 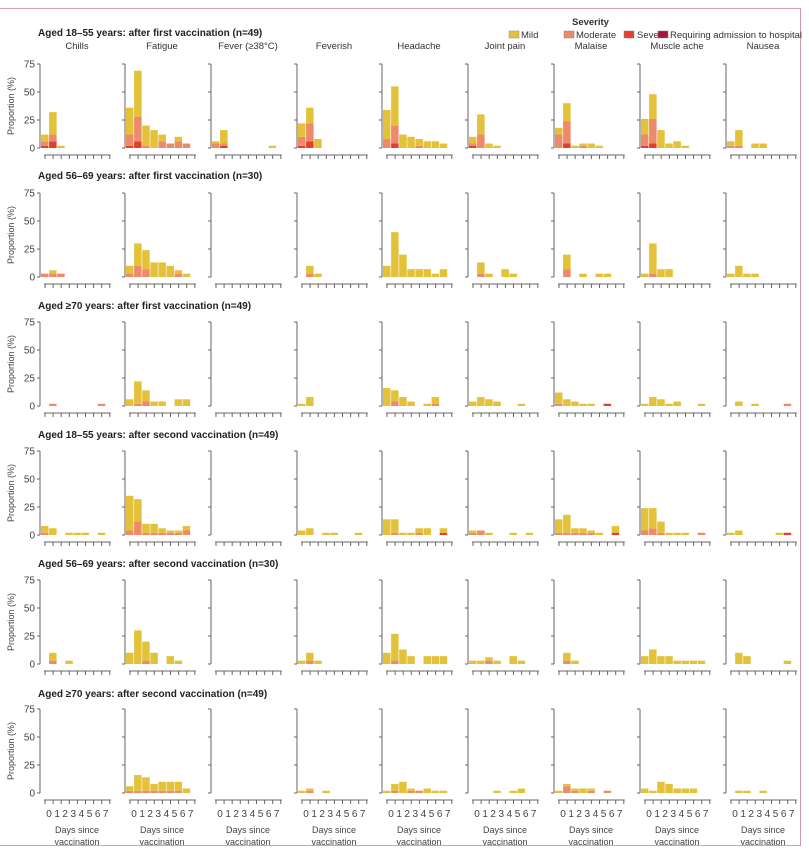 I want to click on legend-label-severe: Severe, so click(x=652, y=35).